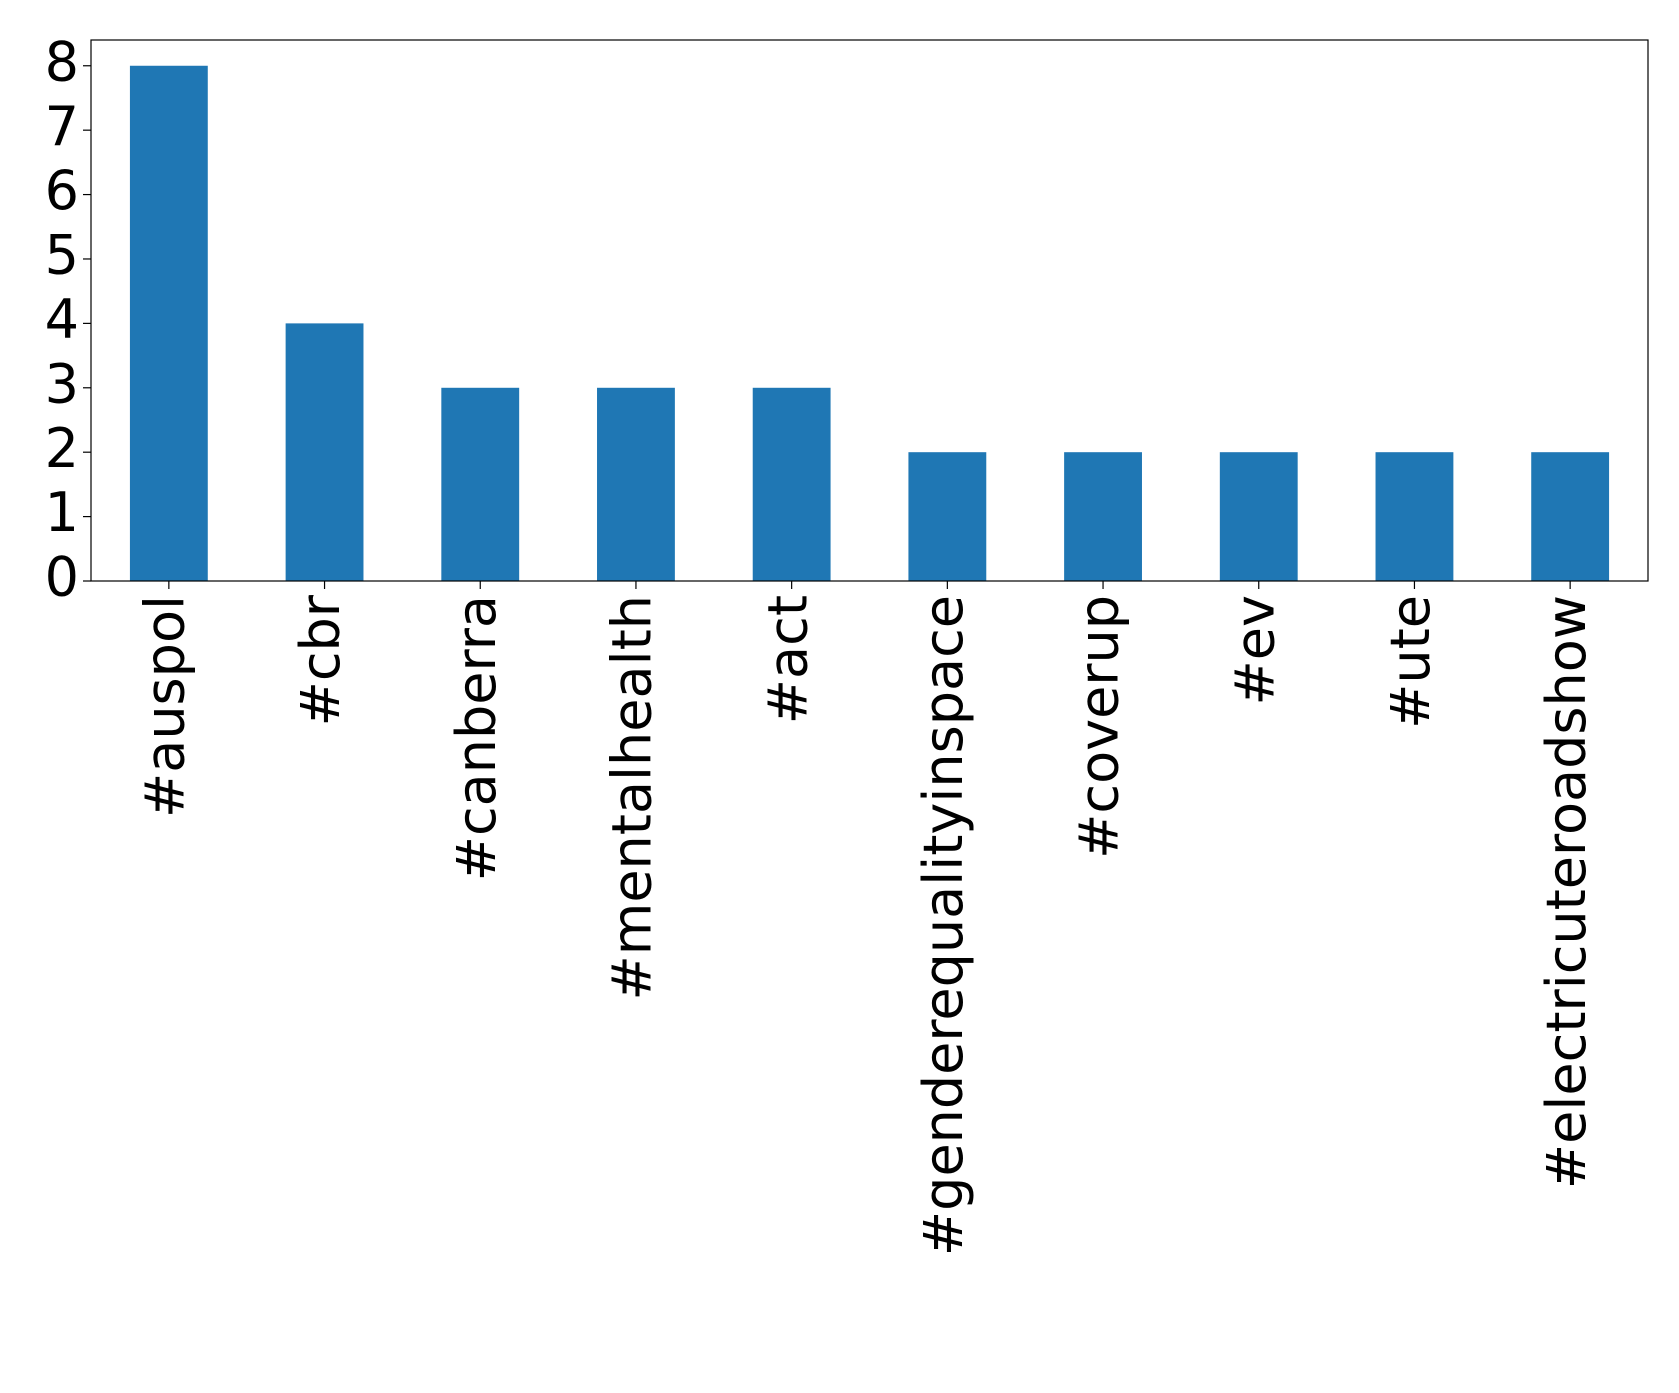  What do you see at coordinates (62, 512) in the screenshot?
I see `y-tick-label: 1` at bounding box center [62, 512].